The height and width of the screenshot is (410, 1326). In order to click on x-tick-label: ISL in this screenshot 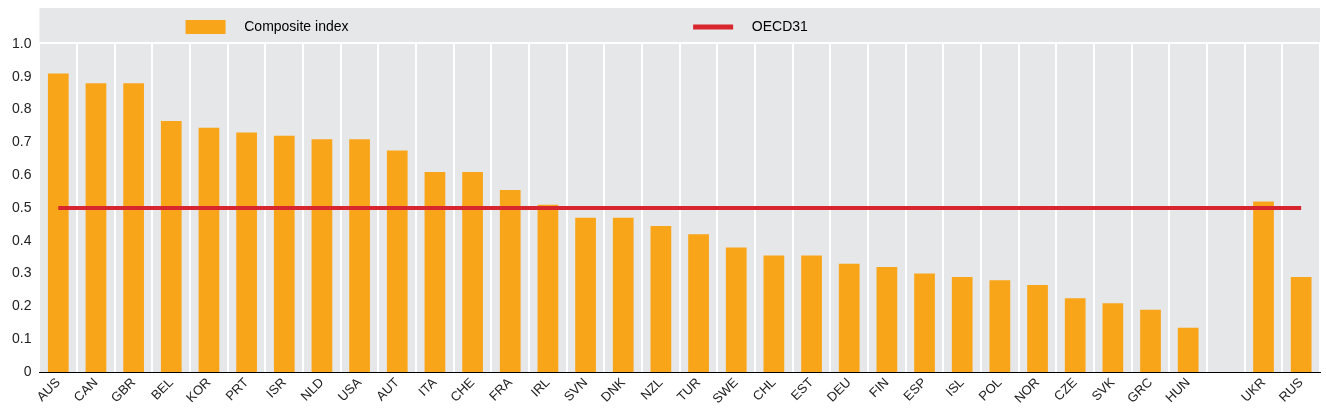, I will do `click(954, 386)`.